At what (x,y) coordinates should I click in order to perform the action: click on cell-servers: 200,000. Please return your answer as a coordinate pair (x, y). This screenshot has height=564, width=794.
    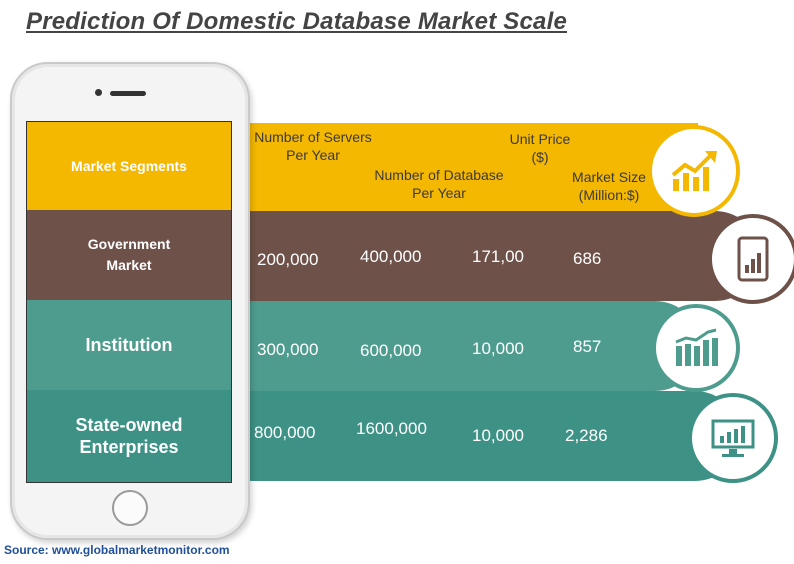
    Looking at the image, I should click on (288, 259).